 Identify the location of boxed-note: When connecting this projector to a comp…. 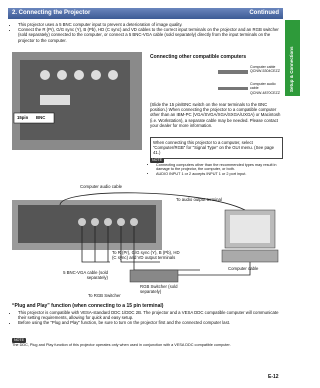
(216, 148).